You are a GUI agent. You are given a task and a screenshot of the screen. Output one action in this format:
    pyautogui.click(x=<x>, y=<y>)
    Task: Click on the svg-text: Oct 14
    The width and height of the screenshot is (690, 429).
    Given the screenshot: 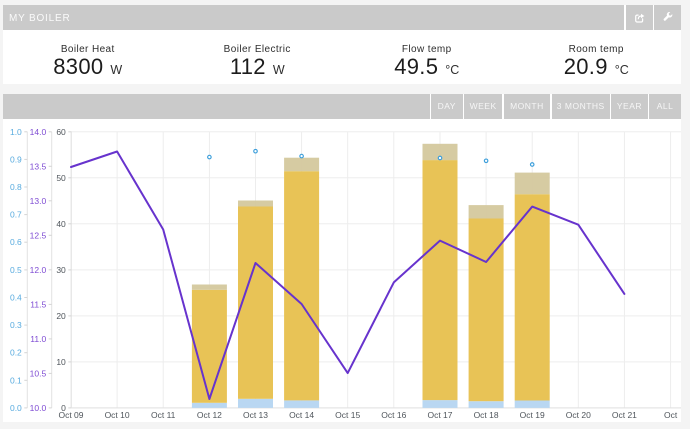 What is the action you would take?
    pyautogui.click(x=301, y=415)
    